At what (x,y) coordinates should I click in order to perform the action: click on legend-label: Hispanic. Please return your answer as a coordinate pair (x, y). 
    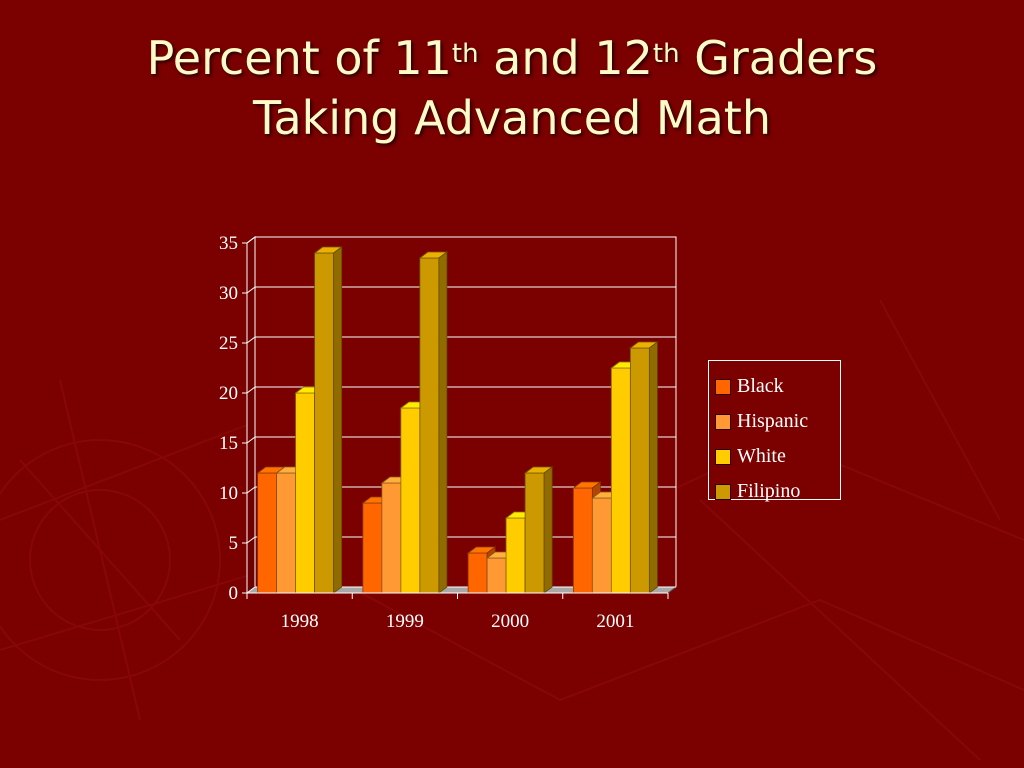
    Looking at the image, I should click on (773, 421).